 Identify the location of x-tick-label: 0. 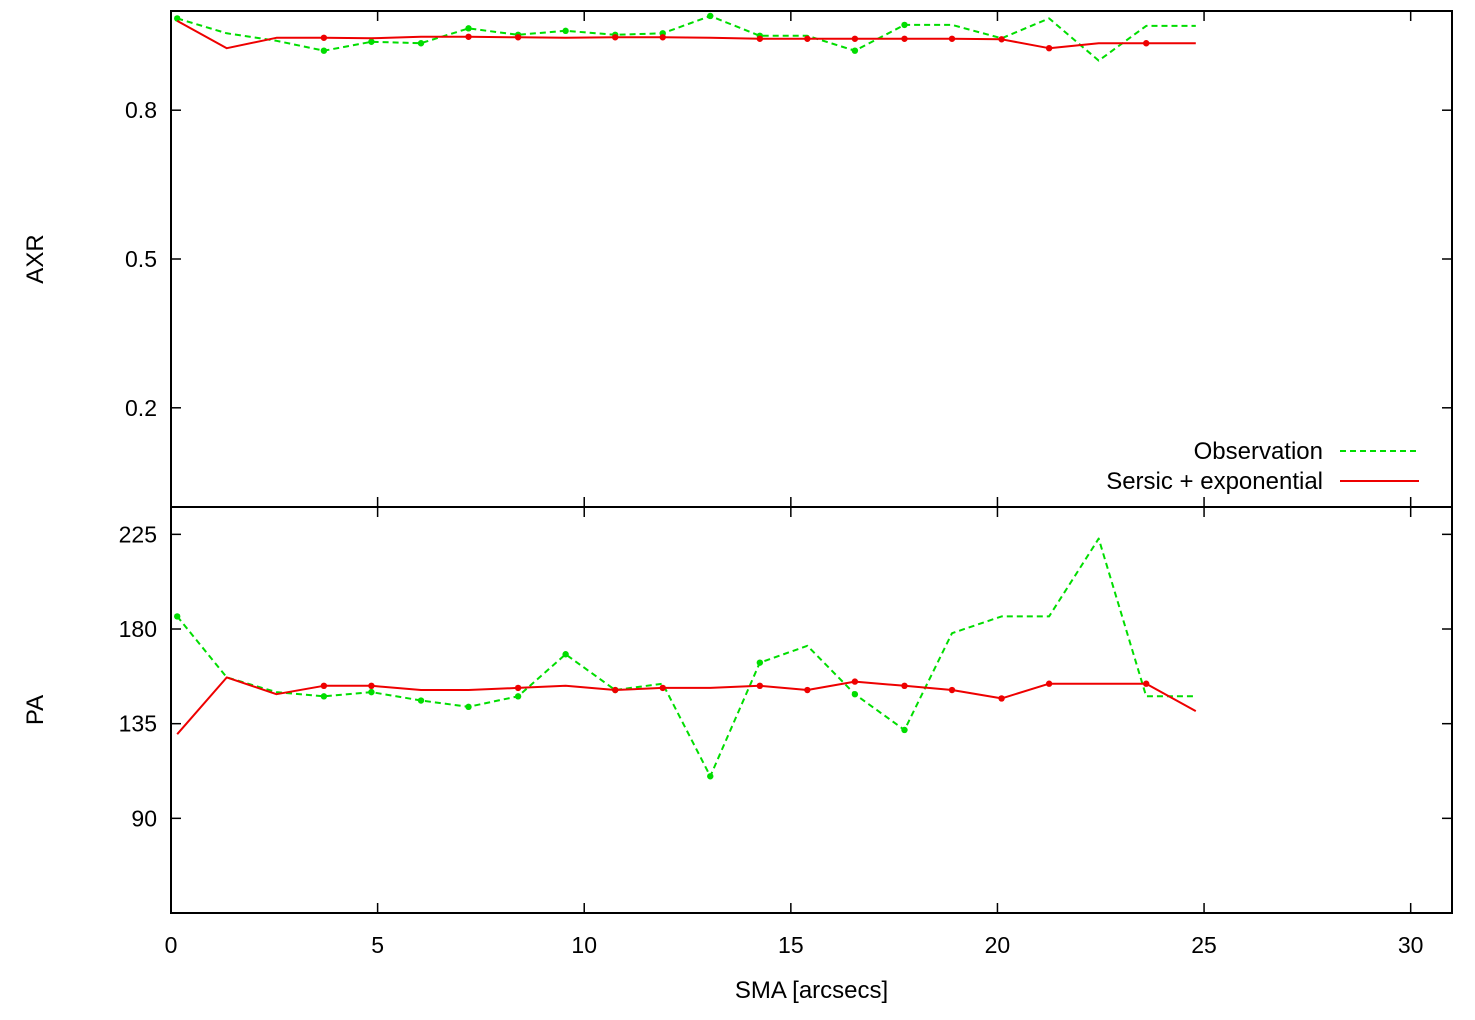
(171, 945).